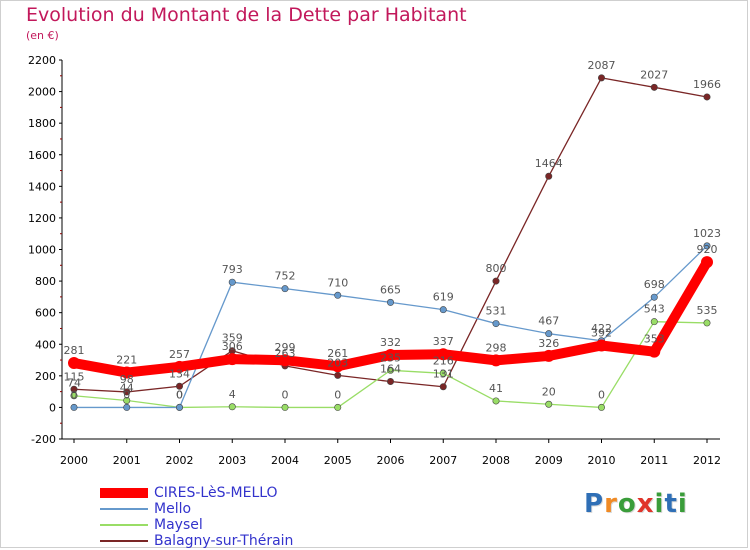 This screenshot has width=750, height=550. What do you see at coordinates (74, 460) in the screenshot?
I see `x-tick-label: 2000` at bounding box center [74, 460].